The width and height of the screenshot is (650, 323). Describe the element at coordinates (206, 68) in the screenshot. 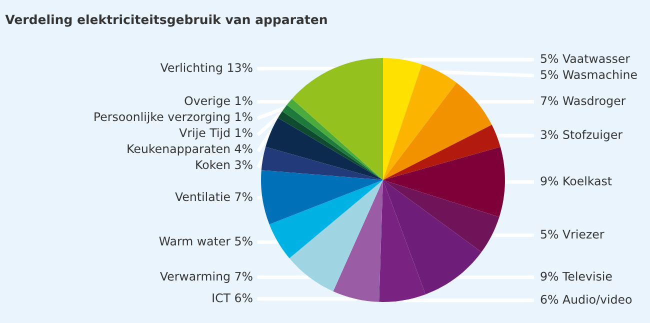

I see `slice-label: Verlichting 13%` at that location.